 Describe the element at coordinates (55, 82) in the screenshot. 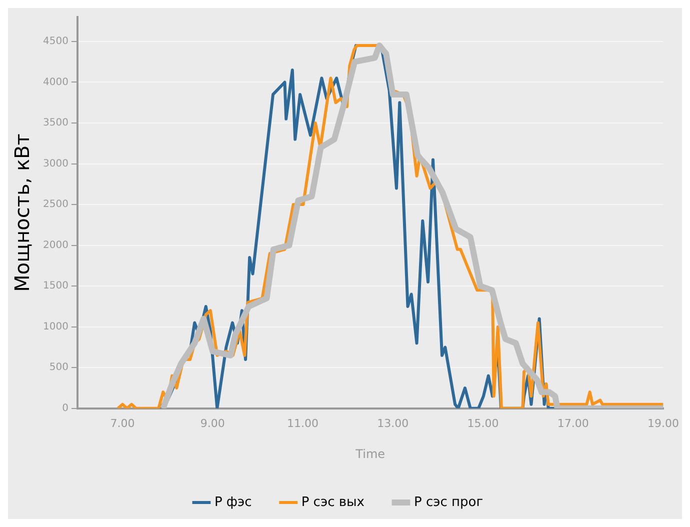

I see `y-tick-label: 4000` at that location.